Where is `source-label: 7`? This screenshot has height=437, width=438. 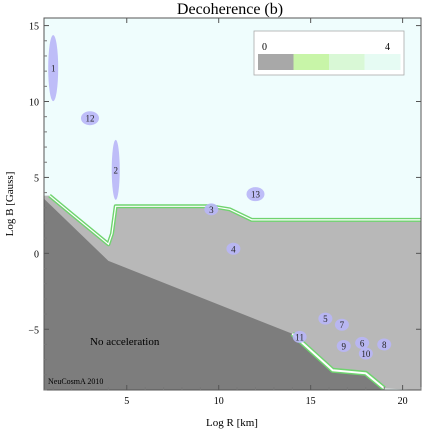 source-label: 7 is located at coordinates (342, 325).